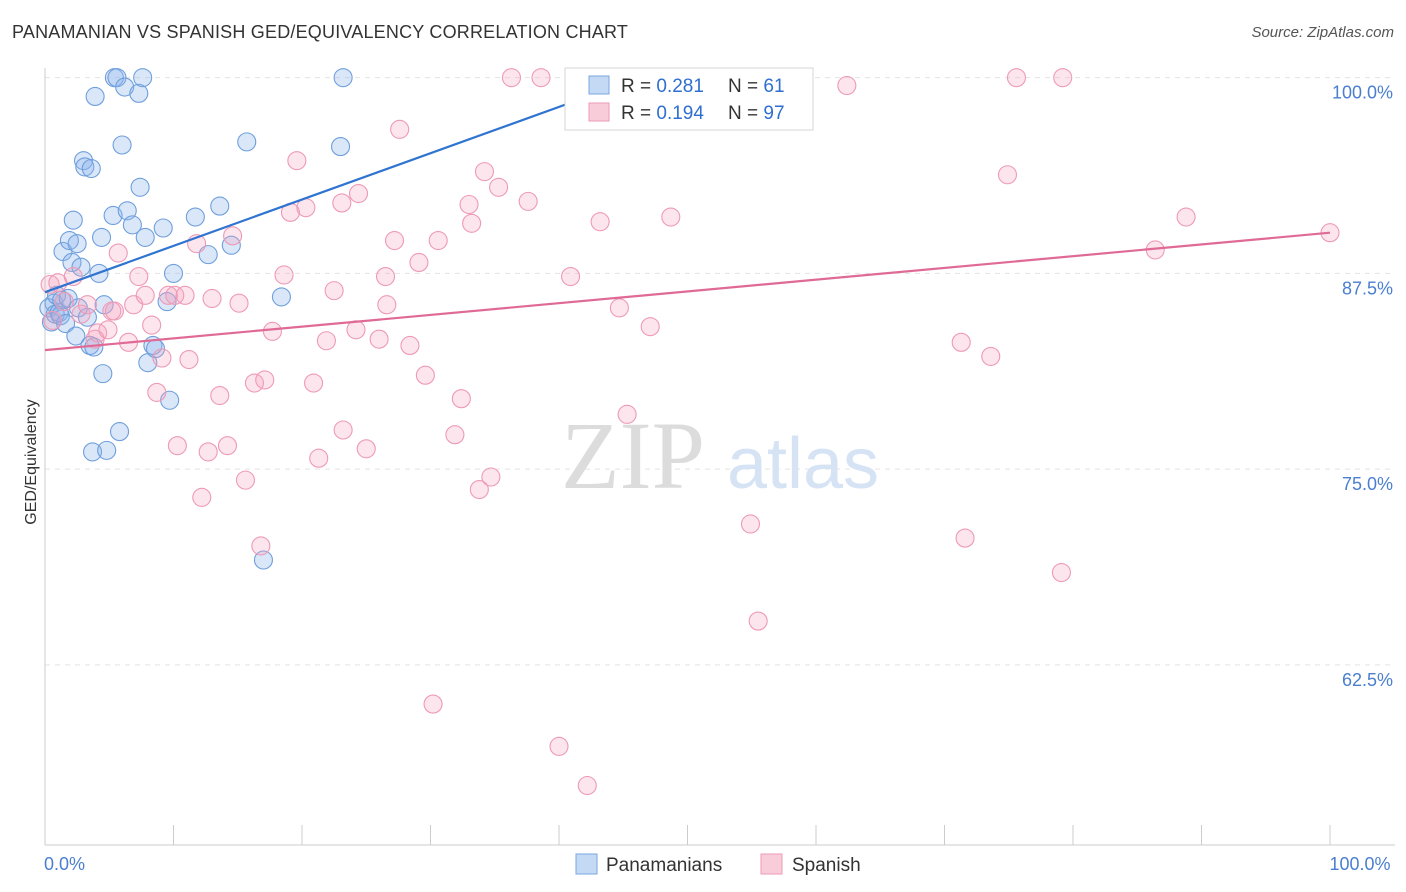  Describe the element at coordinates (638, 86) in the screenshot. I see `stats-r-label-panamanians: R =` at that location.